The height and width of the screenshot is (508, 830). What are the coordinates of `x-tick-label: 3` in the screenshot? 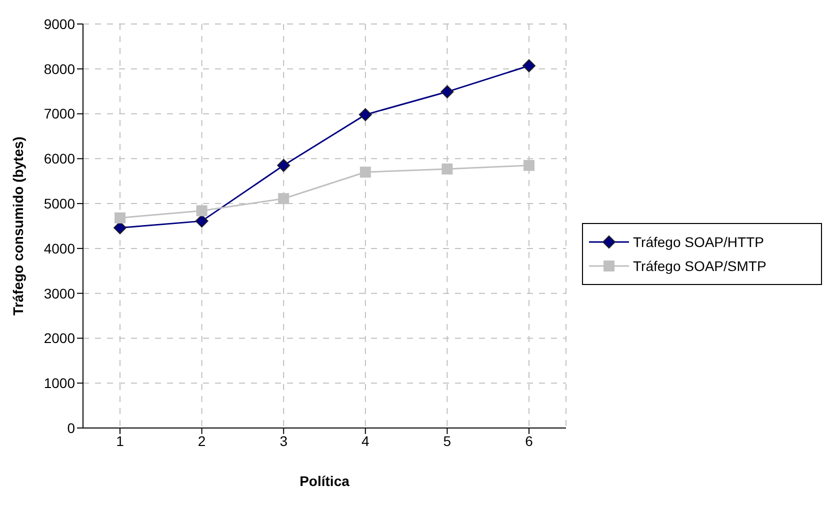 It's located at (284, 440).